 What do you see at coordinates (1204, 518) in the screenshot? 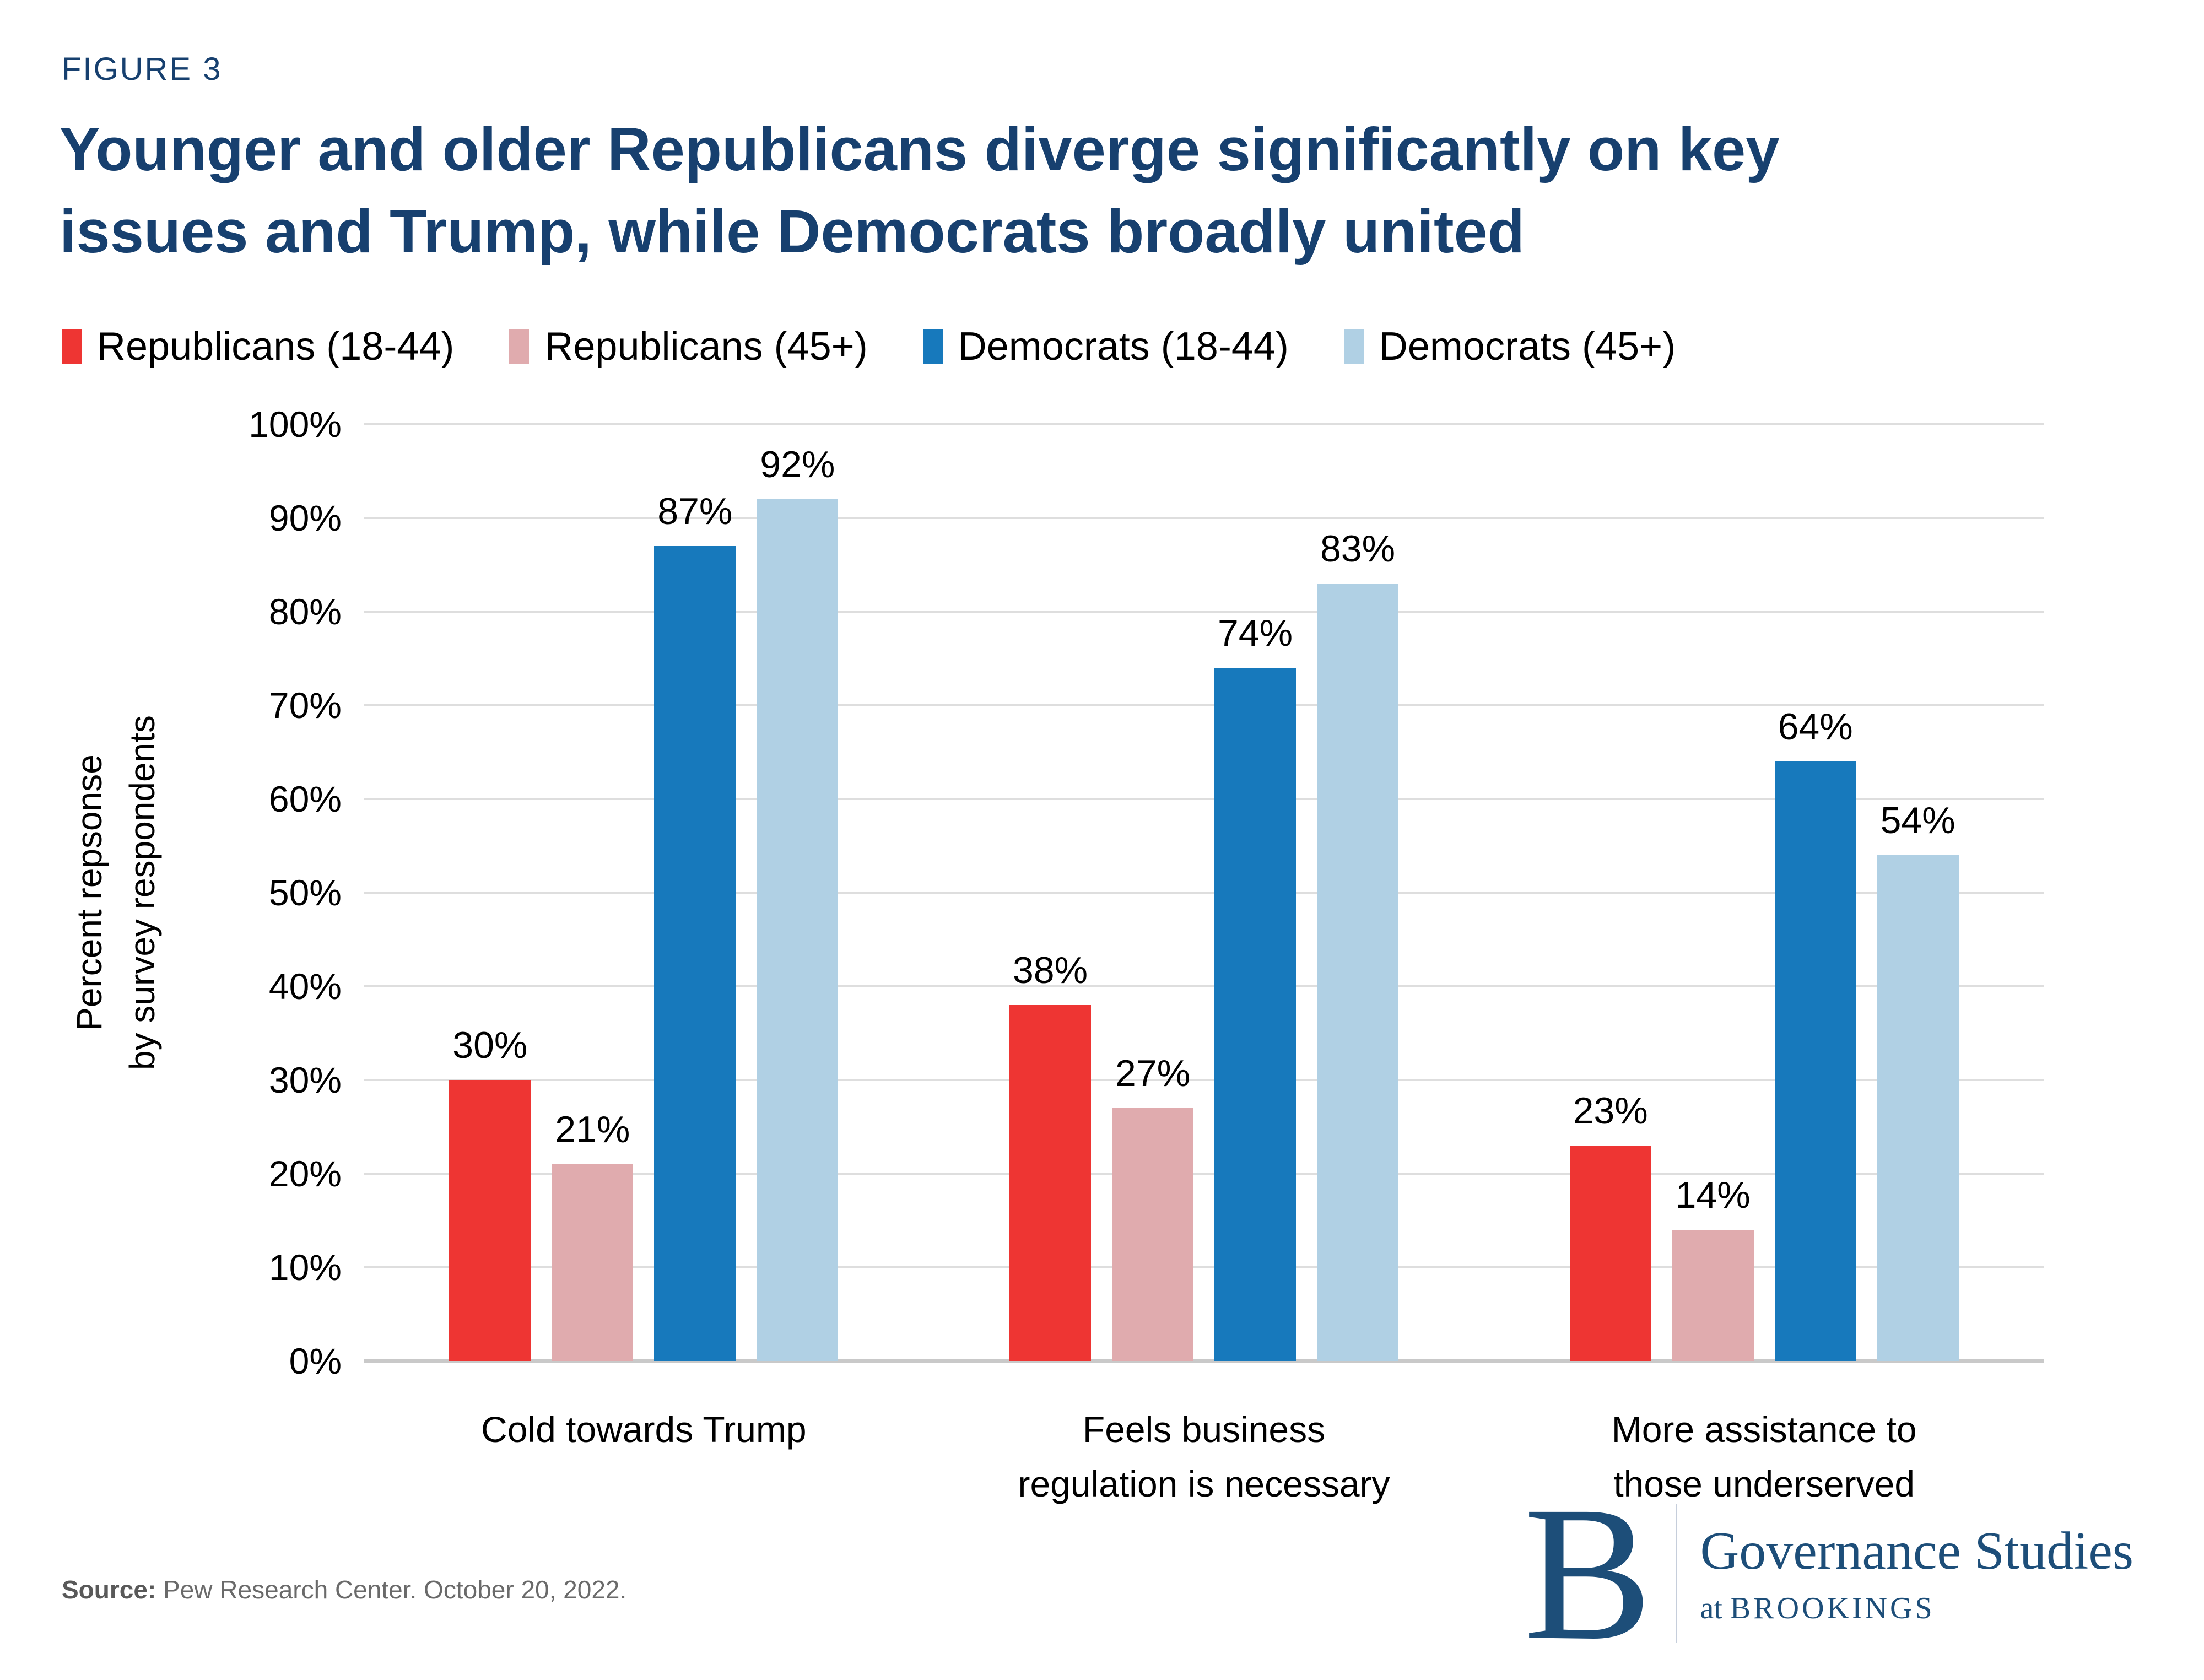
I see `gridline-90%` at bounding box center [1204, 518].